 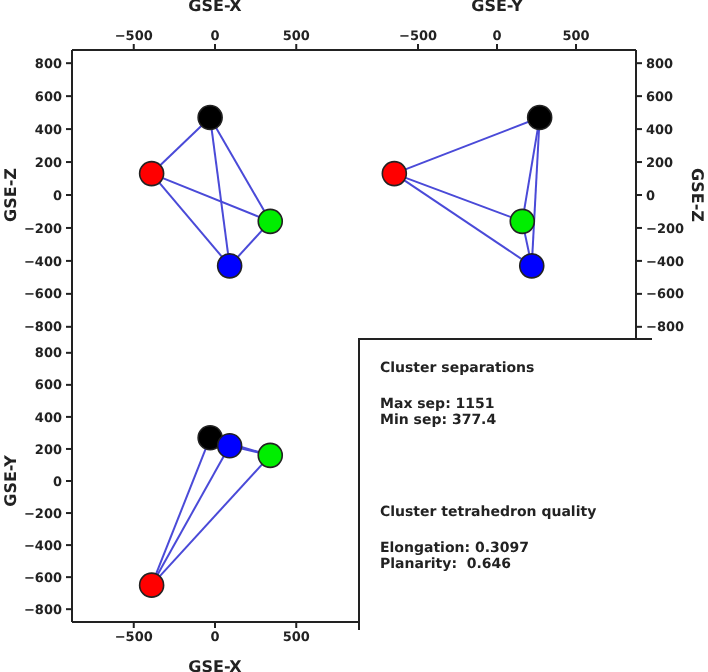 I want to click on x-axis-title: GSE-Y, so click(x=497, y=8).